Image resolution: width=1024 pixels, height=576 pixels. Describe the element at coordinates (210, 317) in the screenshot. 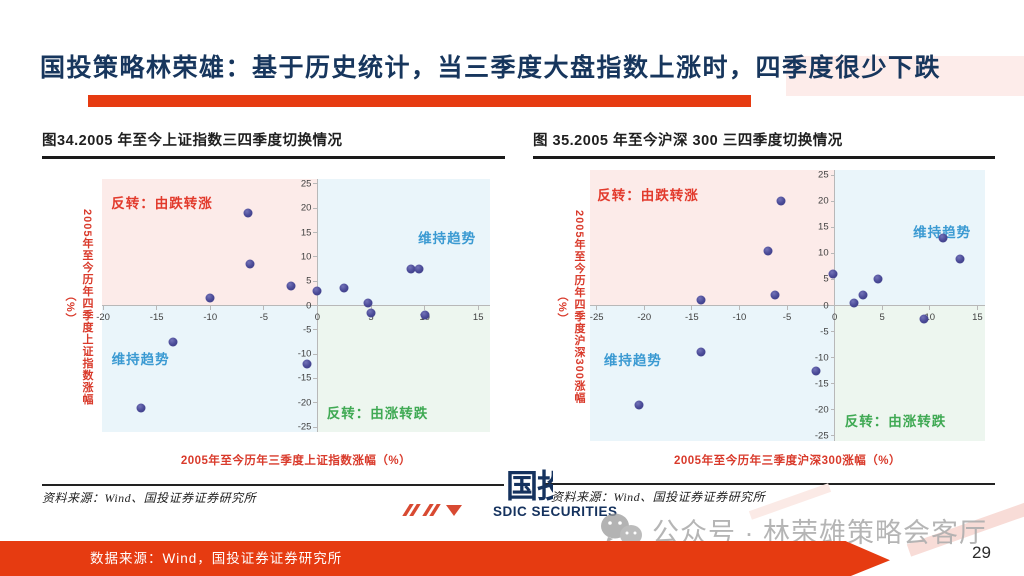

I see `x-tick-label: -10` at that location.